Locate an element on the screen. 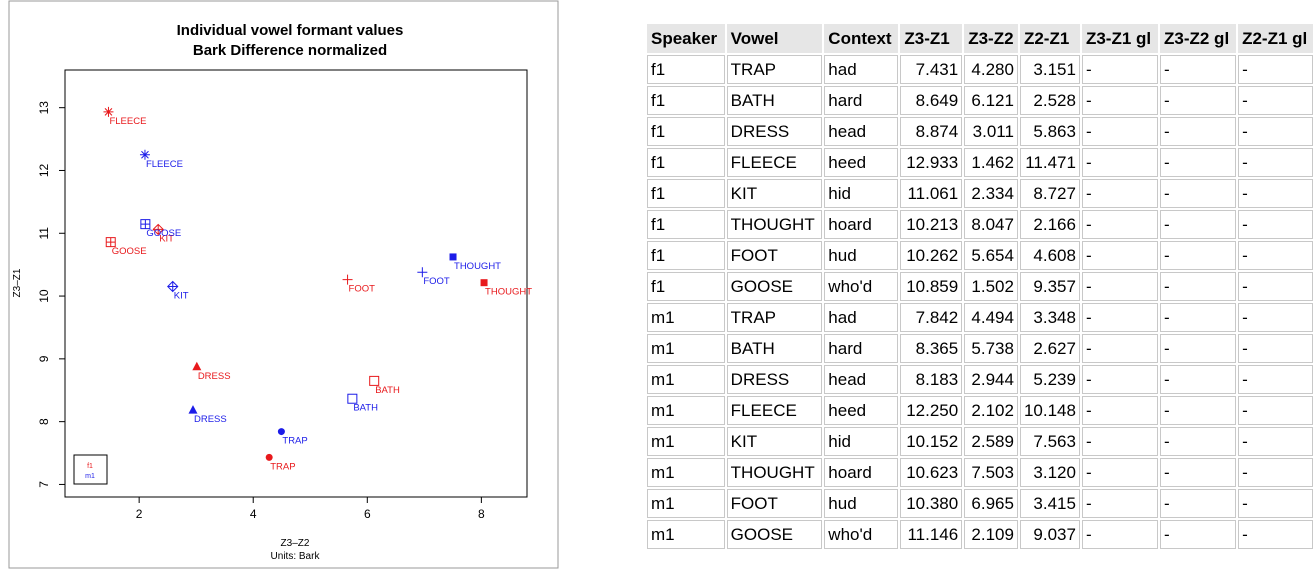 The height and width of the screenshot is (575, 1315). table-cell: BATH is located at coordinates (774, 100).